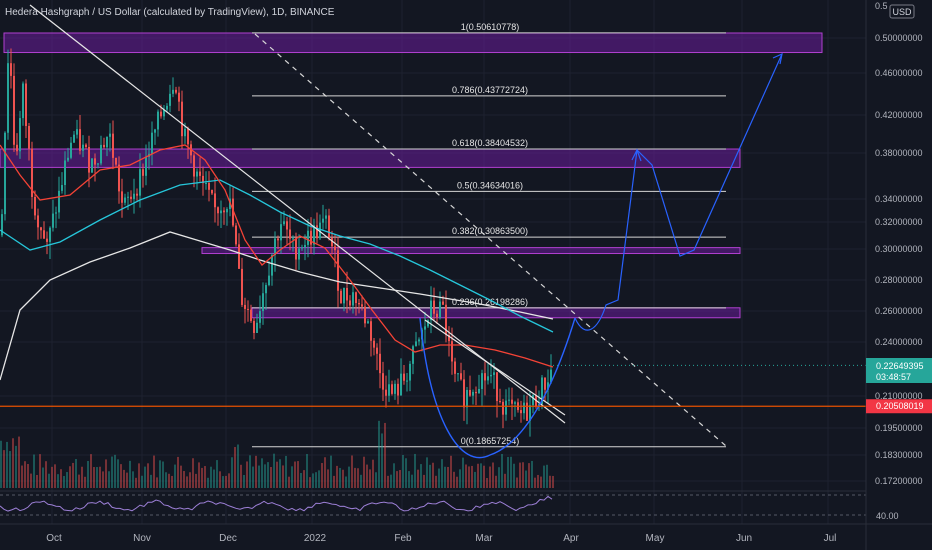  What do you see at coordinates (899, 342) in the screenshot?
I see `price-tick-label: 0.24000000` at bounding box center [899, 342].